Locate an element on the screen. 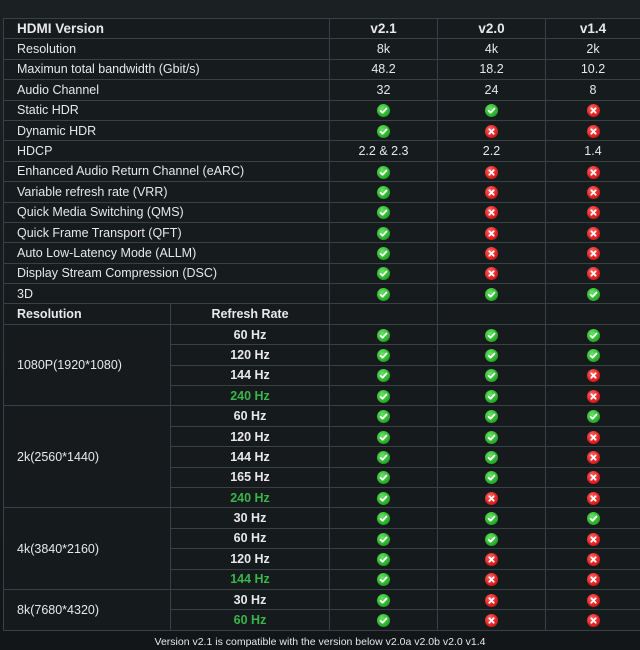 The image size is (640, 650). feature-label: Enhanced Audio Return Channel (eARC) is located at coordinates (166, 171).